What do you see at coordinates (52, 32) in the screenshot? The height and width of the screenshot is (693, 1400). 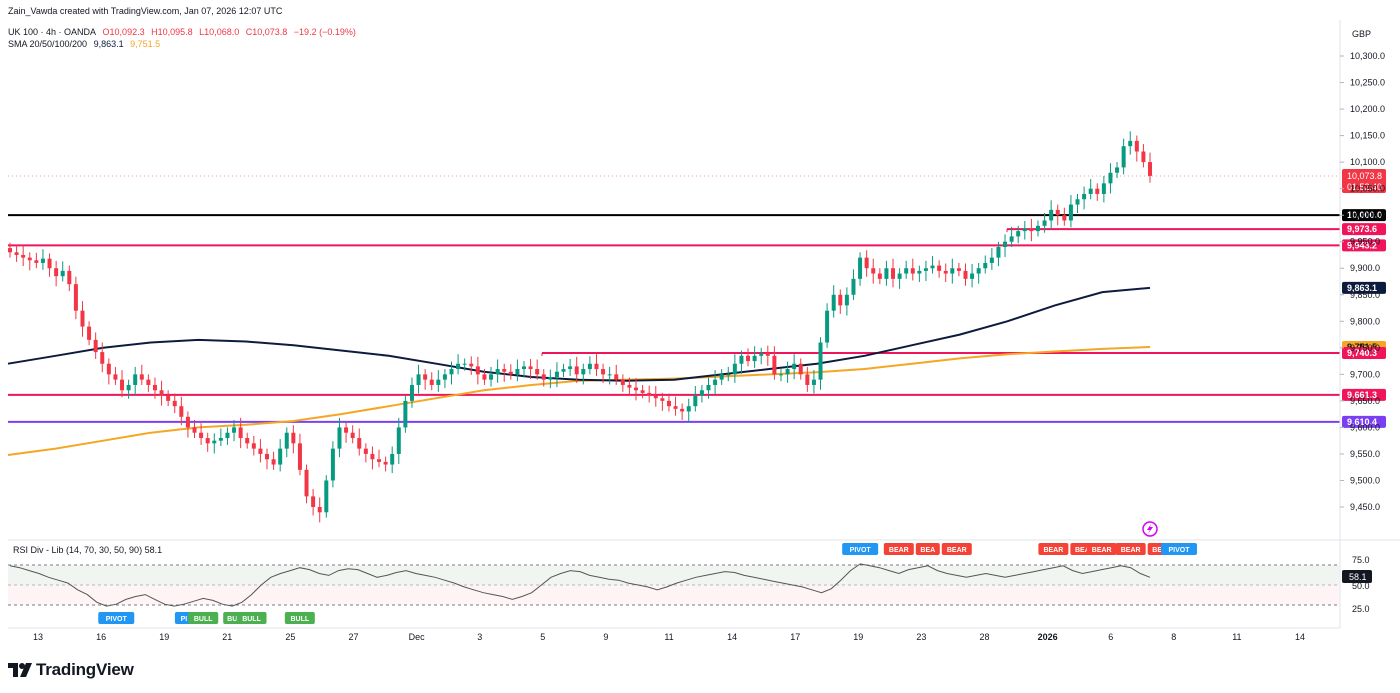 I see `symbol-label: UK 100 · 4h · OANDA` at bounding box center [52, 32].